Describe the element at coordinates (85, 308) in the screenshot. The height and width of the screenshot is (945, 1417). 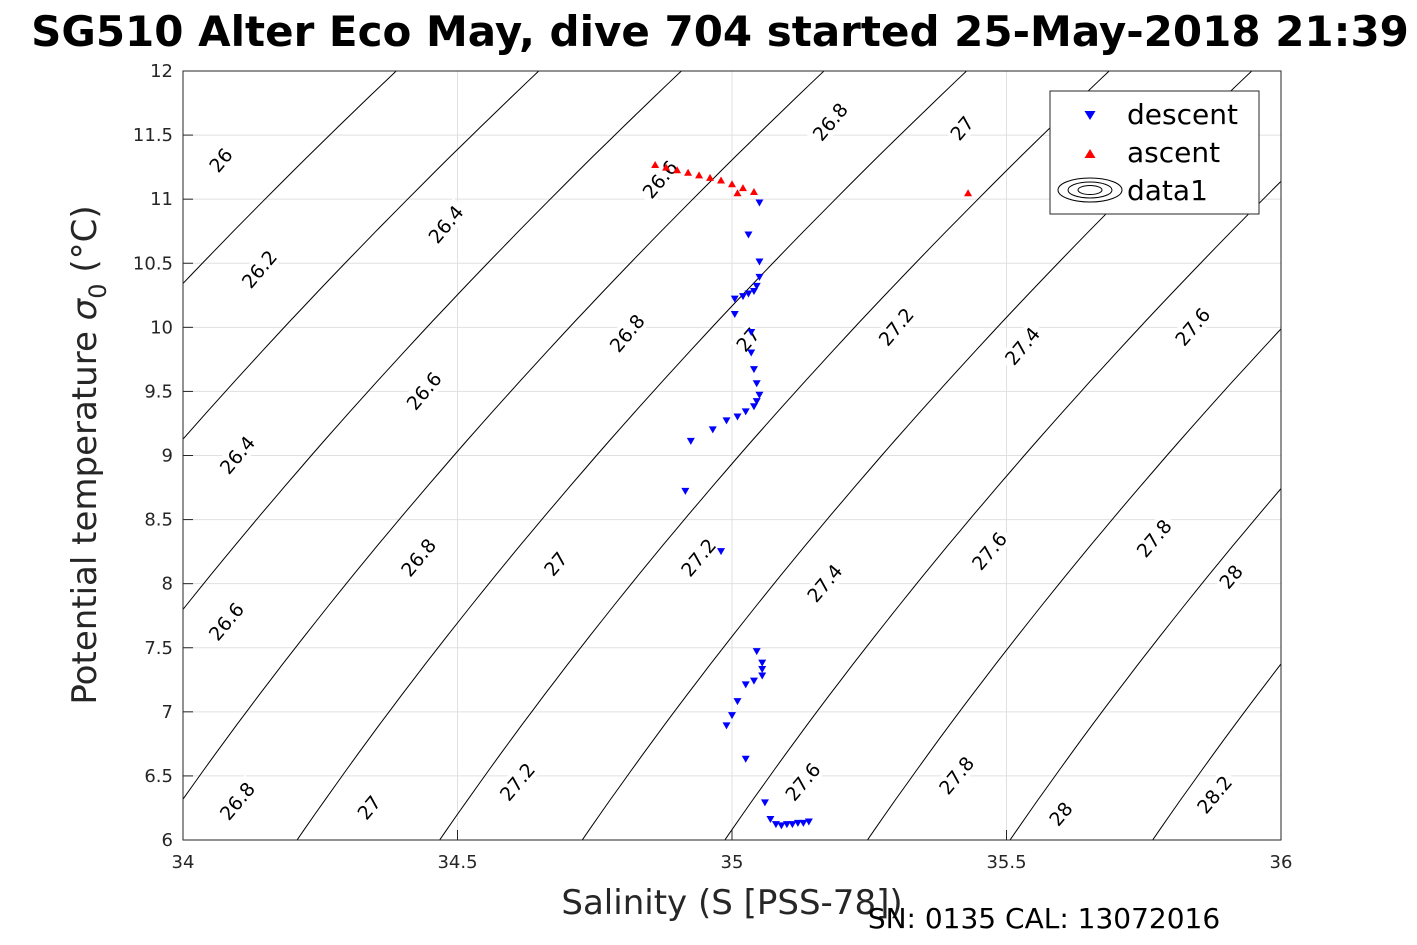
I see `y-axis-label-sigma: σ` at that location.